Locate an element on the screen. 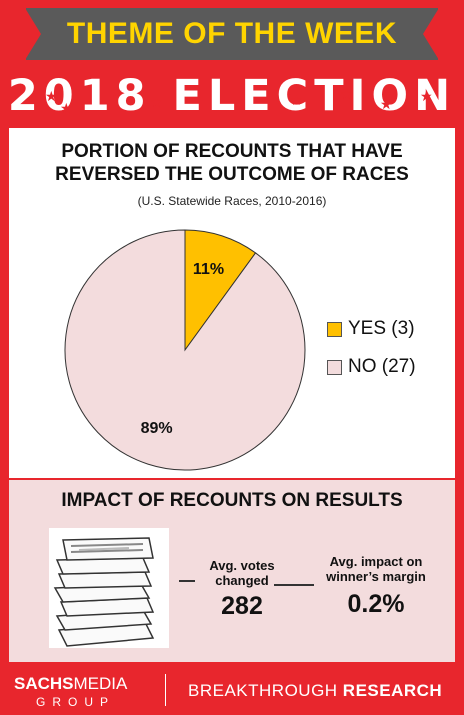 The height and width of the screenshot is (715, 464). tagline-regular: BREAKTHROUGH is located at coordinates (265, 690).